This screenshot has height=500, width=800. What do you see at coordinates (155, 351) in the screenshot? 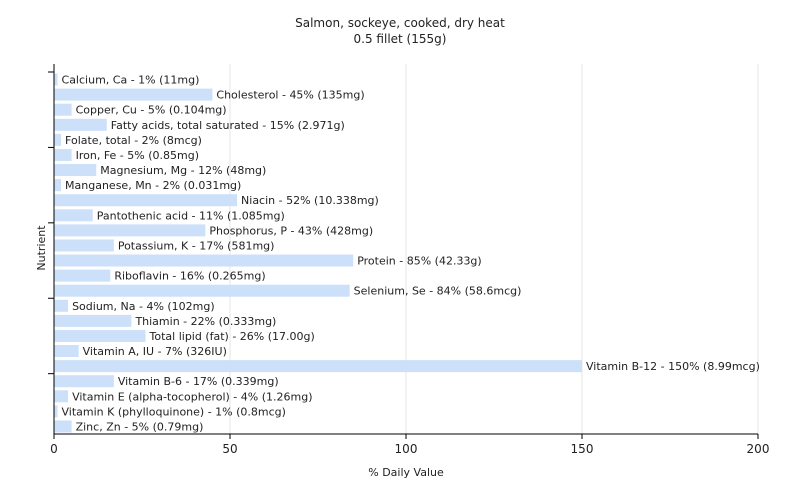
I see `bar-label: Vitamin A, IU - 7% (326IU)` at bounding box center [155, 351].